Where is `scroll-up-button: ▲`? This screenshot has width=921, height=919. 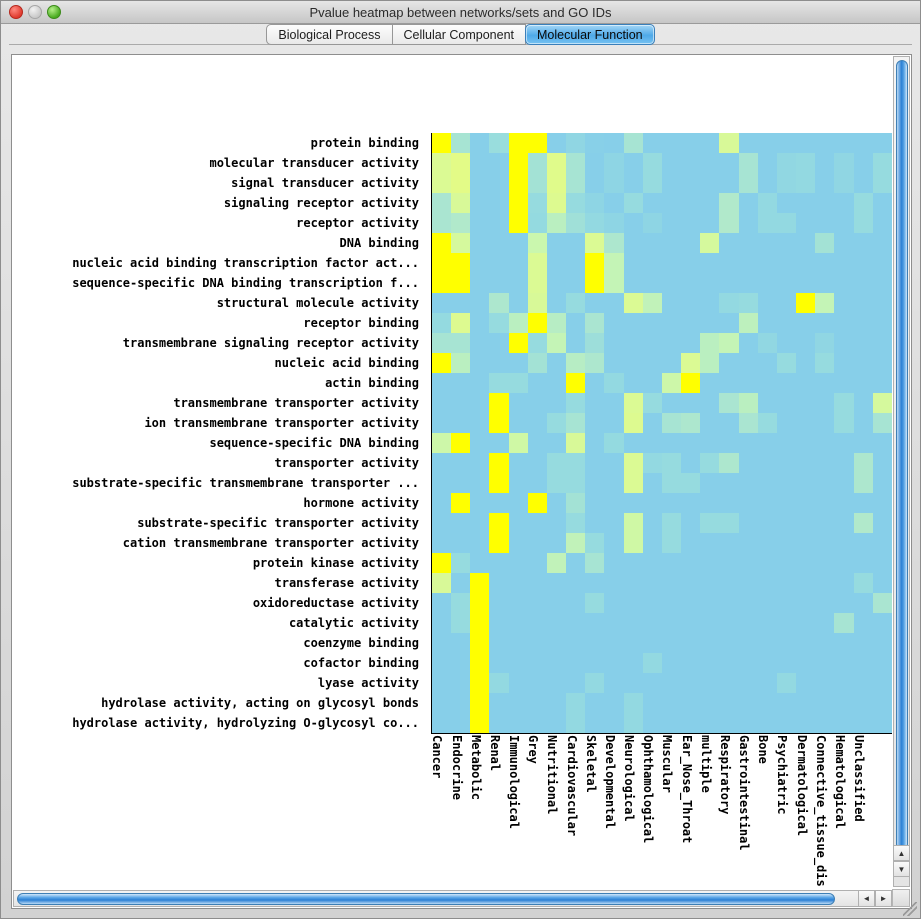
scroll-up-button: ▲ is located at coordinates (901, 853).